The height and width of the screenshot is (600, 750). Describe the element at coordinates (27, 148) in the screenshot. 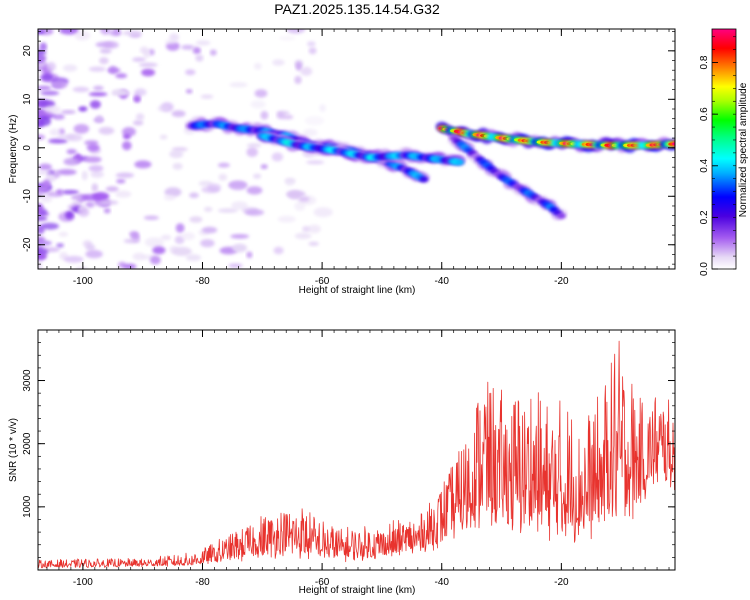

I see `spectrogram-y-tick-label: 0` at that location.